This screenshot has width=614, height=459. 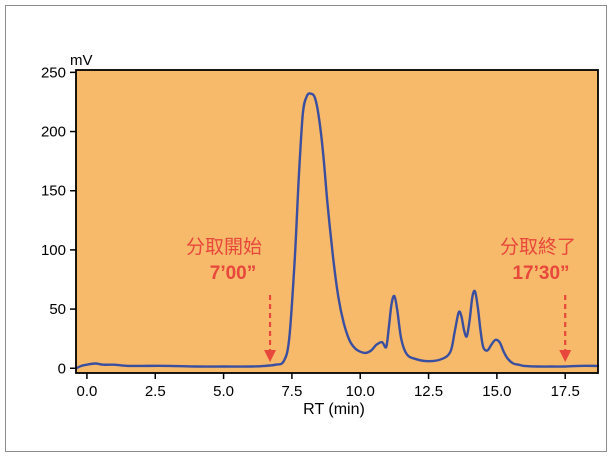 I want to click on y-tick-label: 150, so click(x=53, y=191).